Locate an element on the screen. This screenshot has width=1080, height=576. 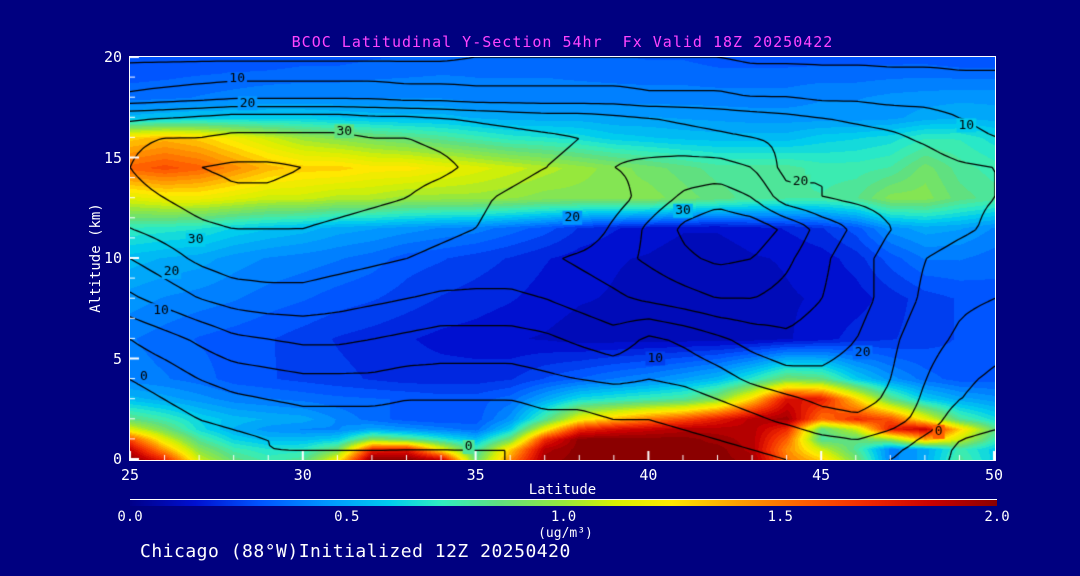
x-tick-label: 30 is located at coordinates (302, 475).